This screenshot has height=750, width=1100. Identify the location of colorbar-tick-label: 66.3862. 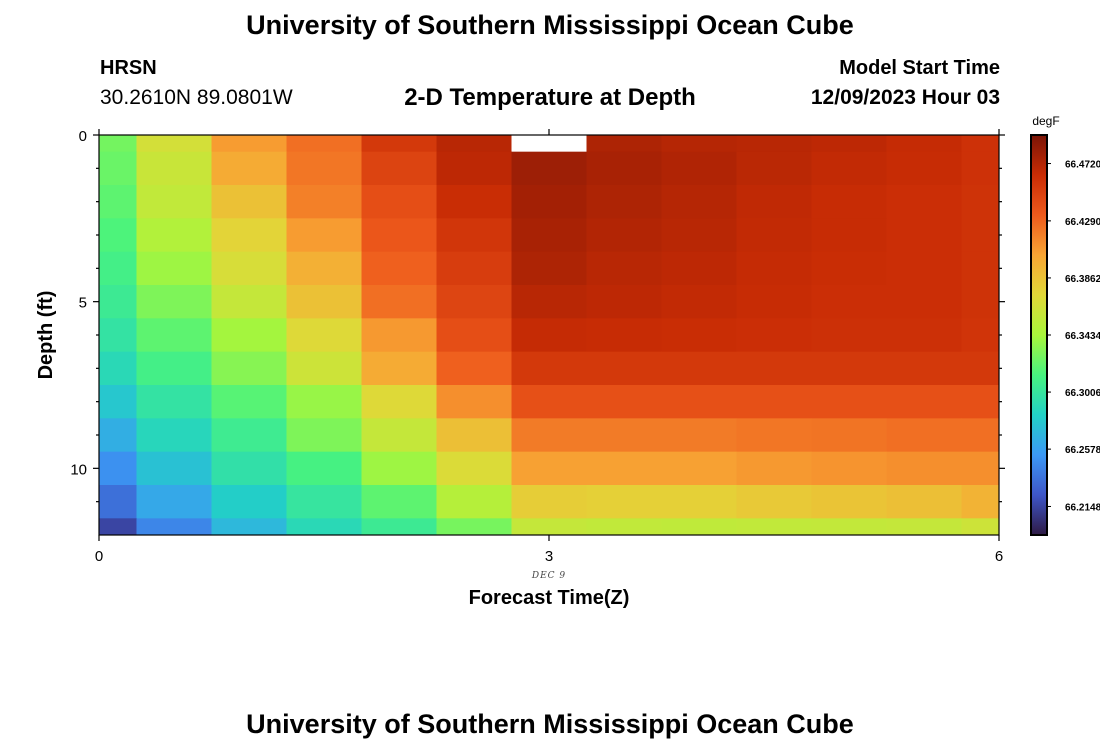
(1082, 279).